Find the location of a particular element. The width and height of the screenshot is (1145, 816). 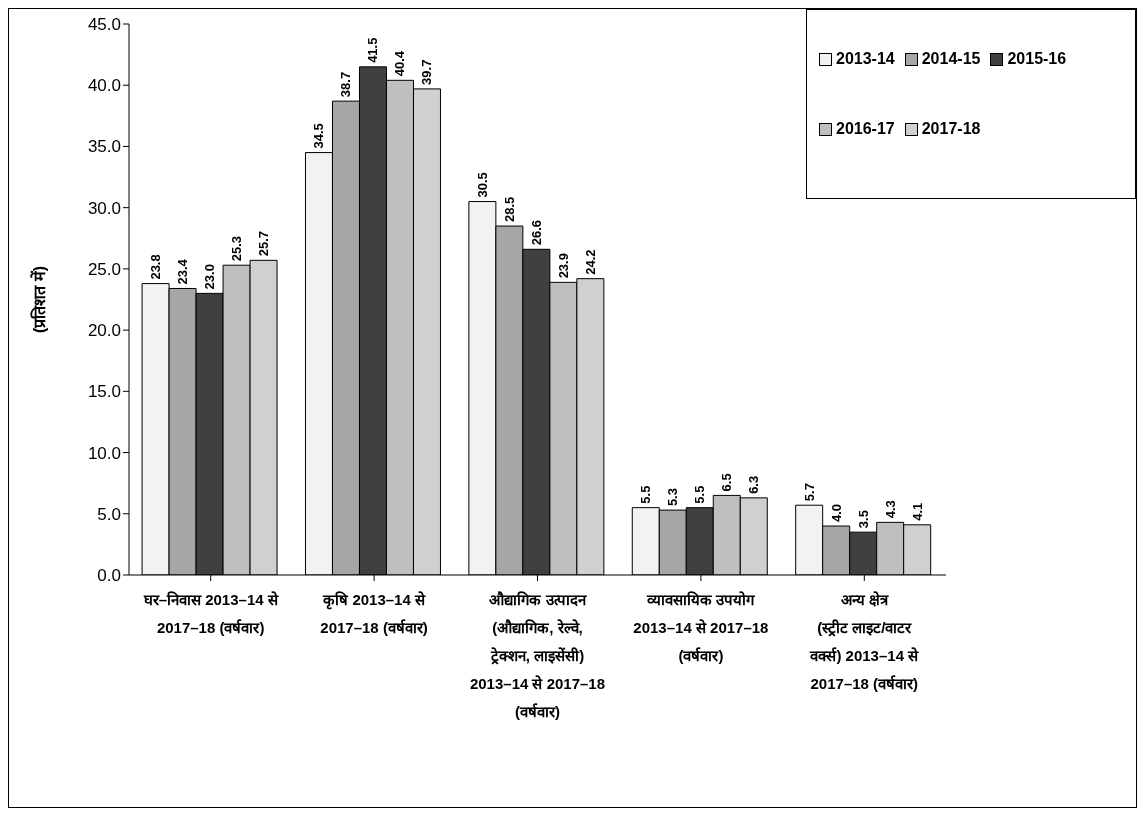

data-label: 23.8 is located at coordinates (156, 267).